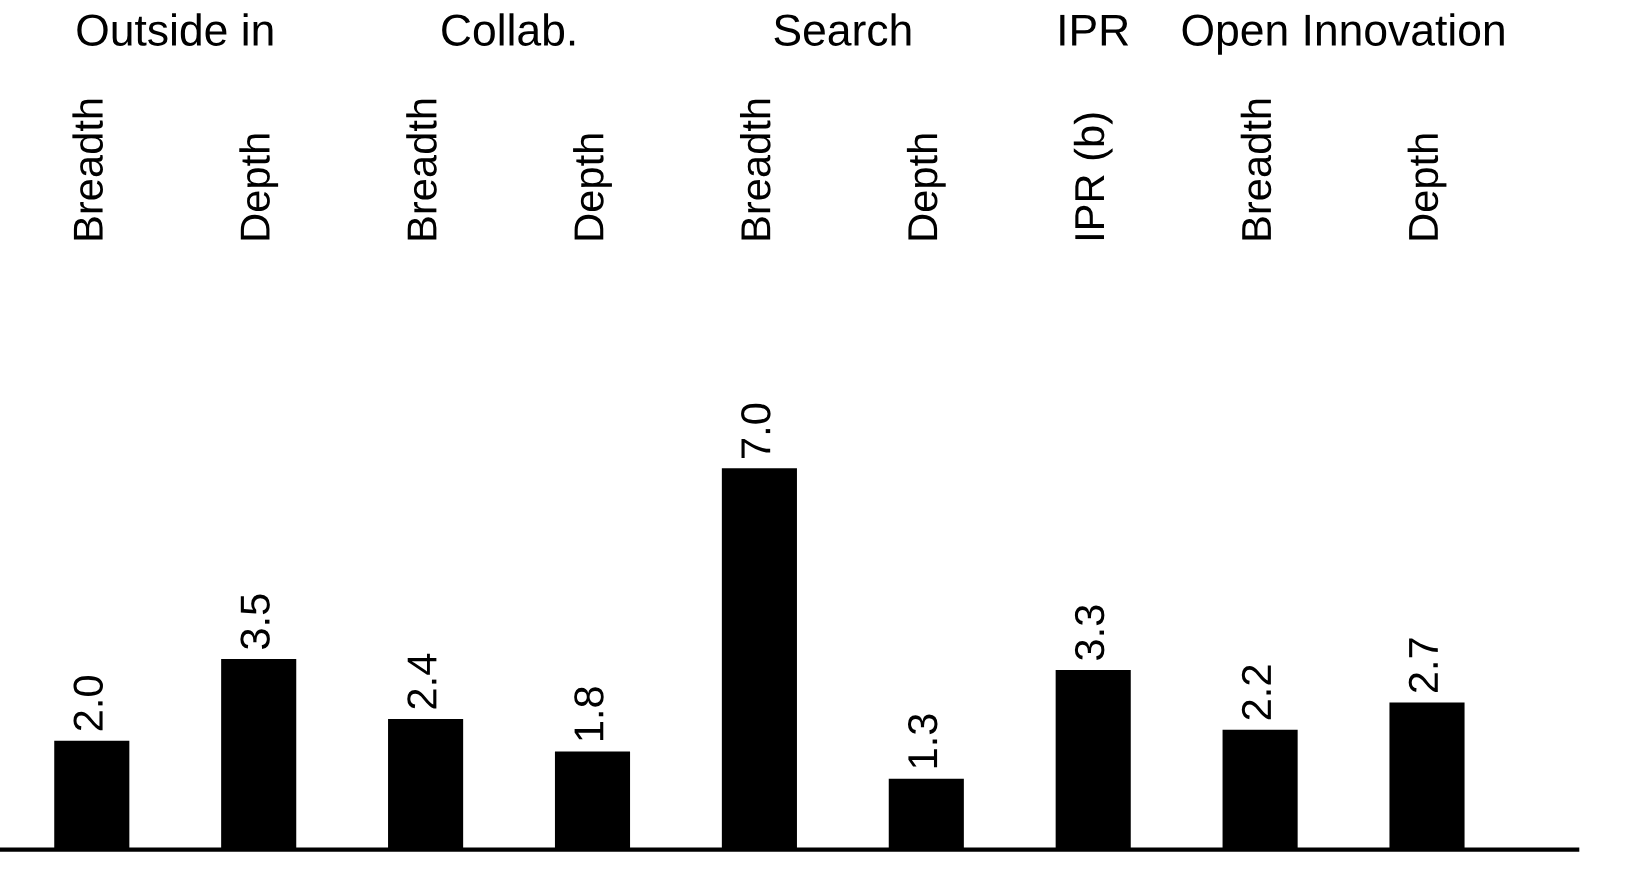  What do you see at coordinates (255, 622) in the screenshot?
I see `data-label: 3.5` at bounding box center [255, 622].